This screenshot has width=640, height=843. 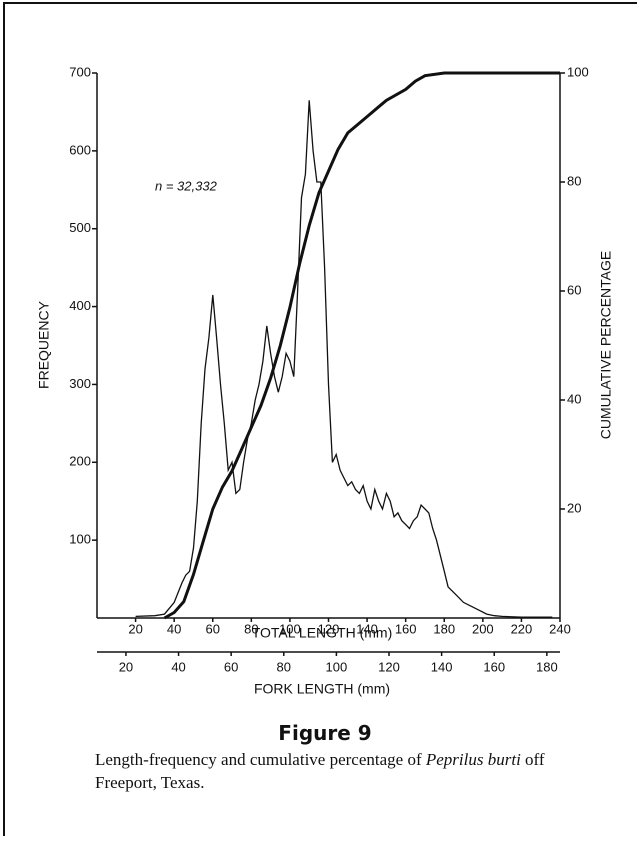 What do you see at coordinates (80, 227) in the screenshot?
I see `y-tick-label: 500` at bounding box center [80, 227].